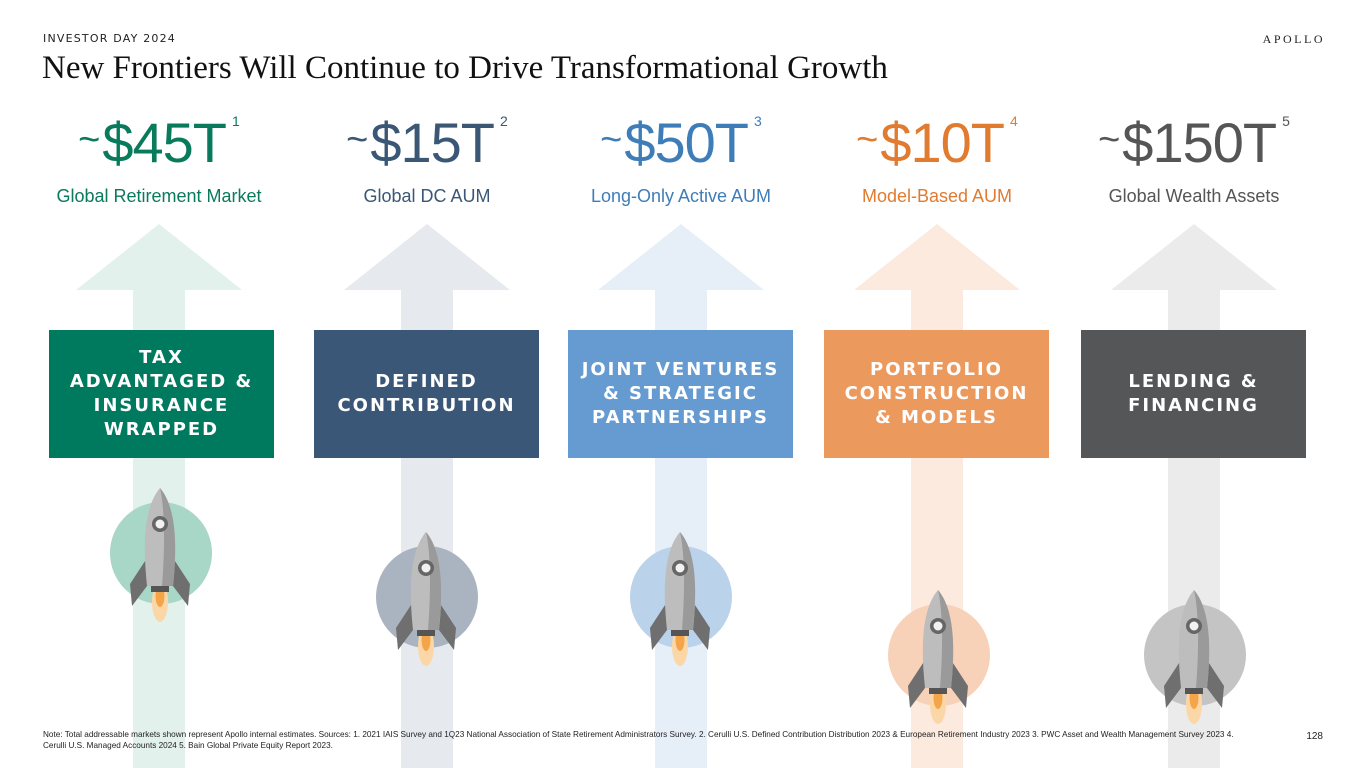 Image resolution: width=1365 pixels, height=768 pixels. Describe the element at coordinates (236, 121) in the screenshot. I see `footnote-marker: 1` at that location.